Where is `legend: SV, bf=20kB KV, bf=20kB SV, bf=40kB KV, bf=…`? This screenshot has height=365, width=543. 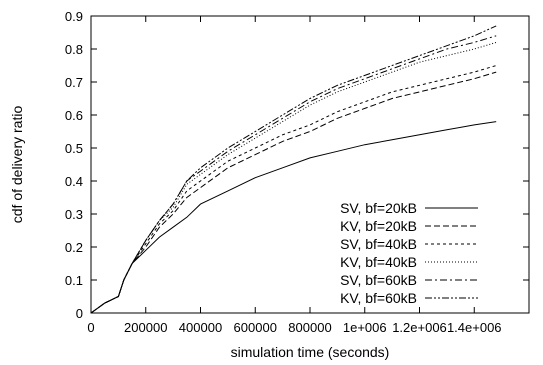
legend: SV, bf=20kB KV, bf=20kB SV, bf=40kB KV, bf=… is located at coordinates (409, 253).